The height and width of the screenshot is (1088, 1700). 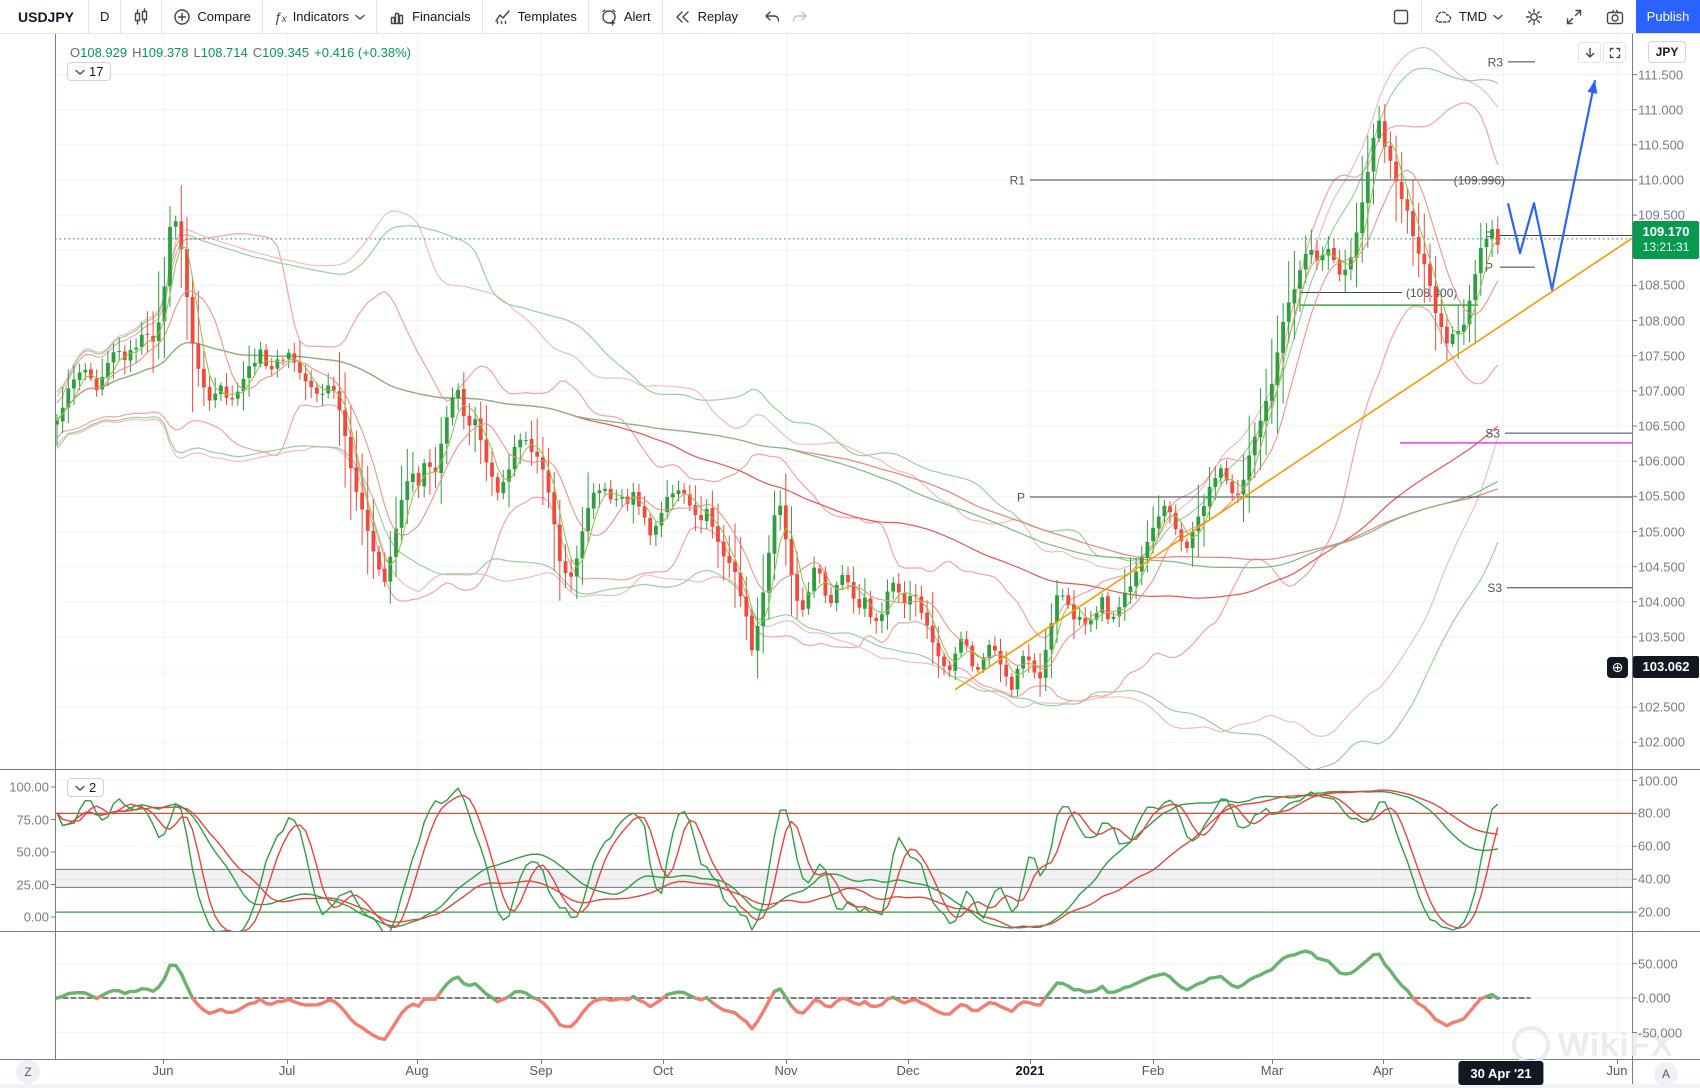 What do you see at coordinates (1501, 1073) in the screenshot?
I see `date-tooltip: 30 Apr '21` at bounding box center [1501, 1073].